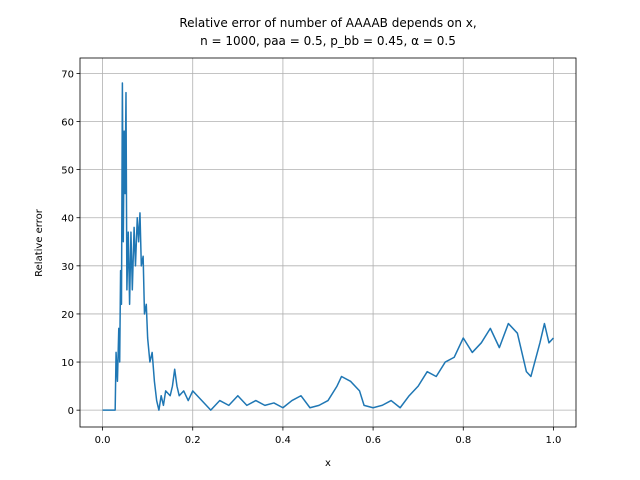  Describe the element at coordinates (328, 463) in the screenshot. I see `x-axis-label: x` at that location.